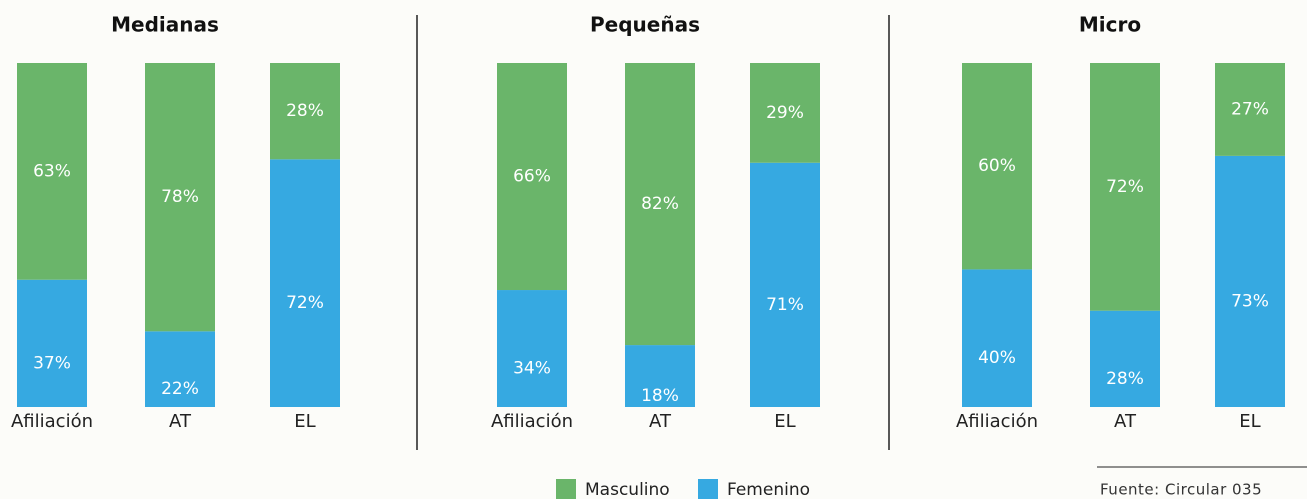 Image resolution: width=1307 pixels, height=499 pixels. I want to click on source: Fuente: Circular 035, so click(1181, 490).